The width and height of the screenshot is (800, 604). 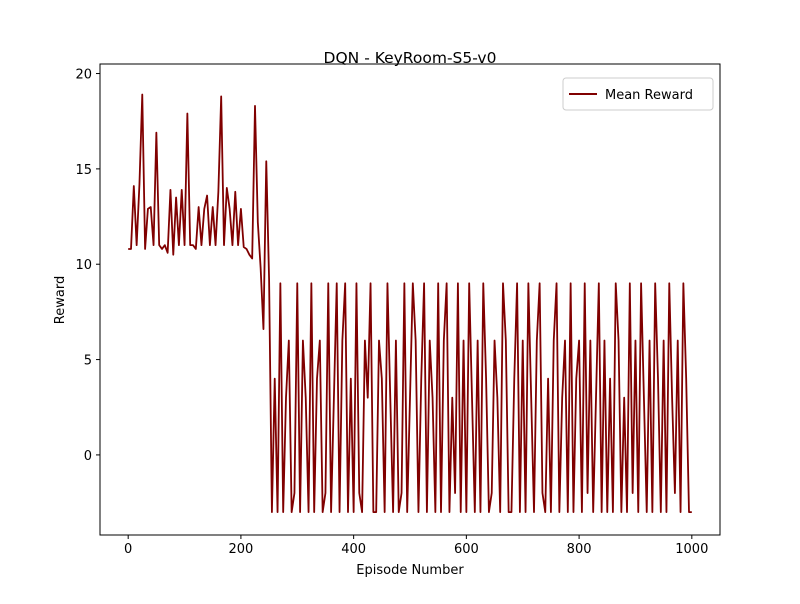 I want to click on chart-title: DQN - KeyRoom-S5-v0, so click(x=410, y=58).